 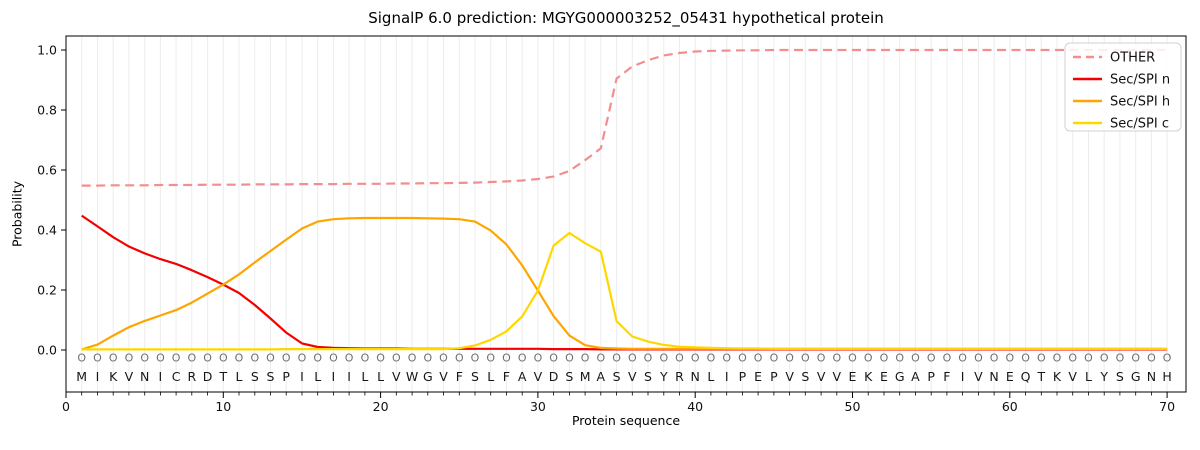 What do you see at coordinates (1166, 376) in the screenshot?
I see `sequence-letter: H` at bounding box center [1166, 376].